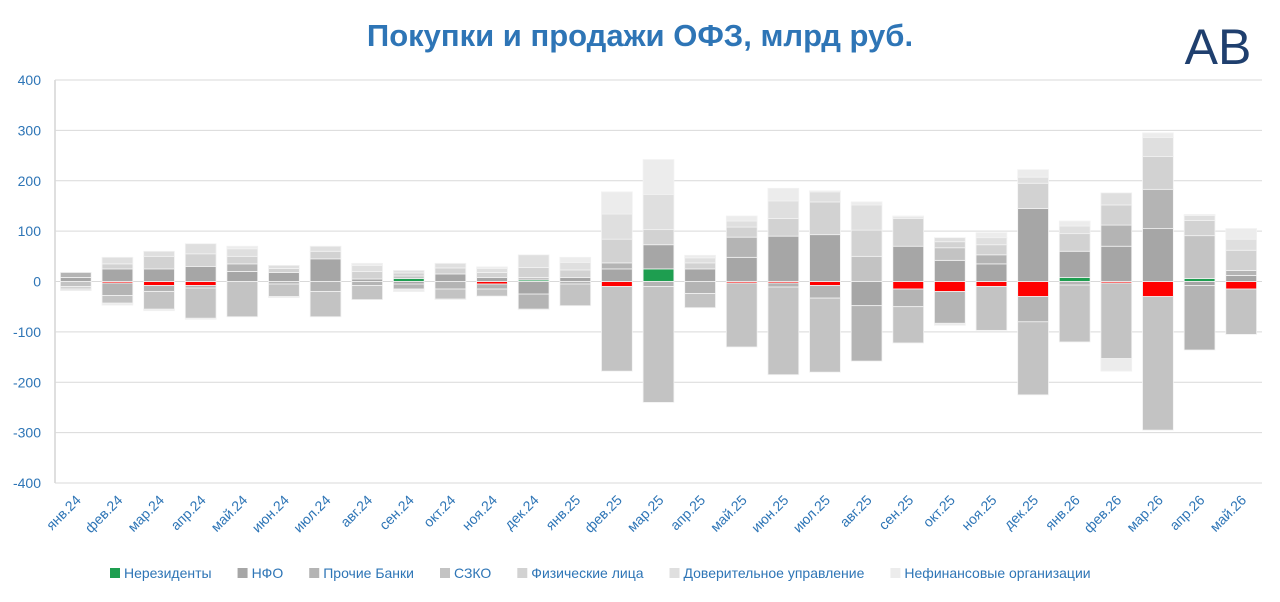 The width and height of the screenshot is (1280, 602). I want to click on logo: AB, so click(1218, 47).